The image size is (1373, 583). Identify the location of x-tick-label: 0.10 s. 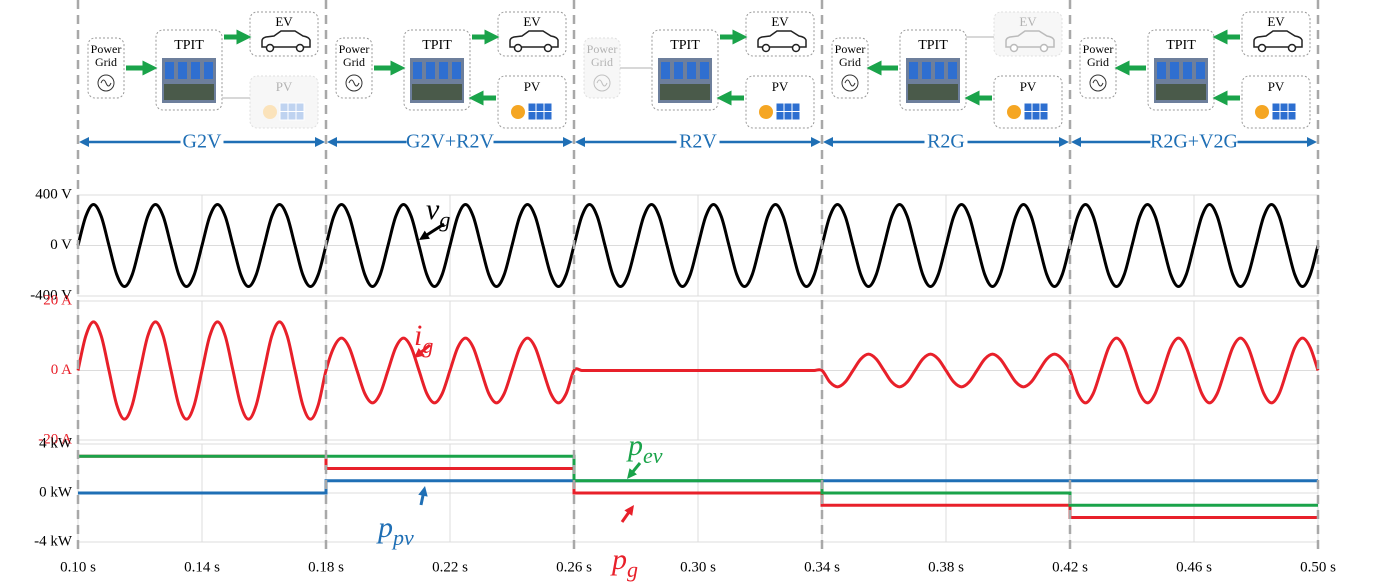
(78, 567).